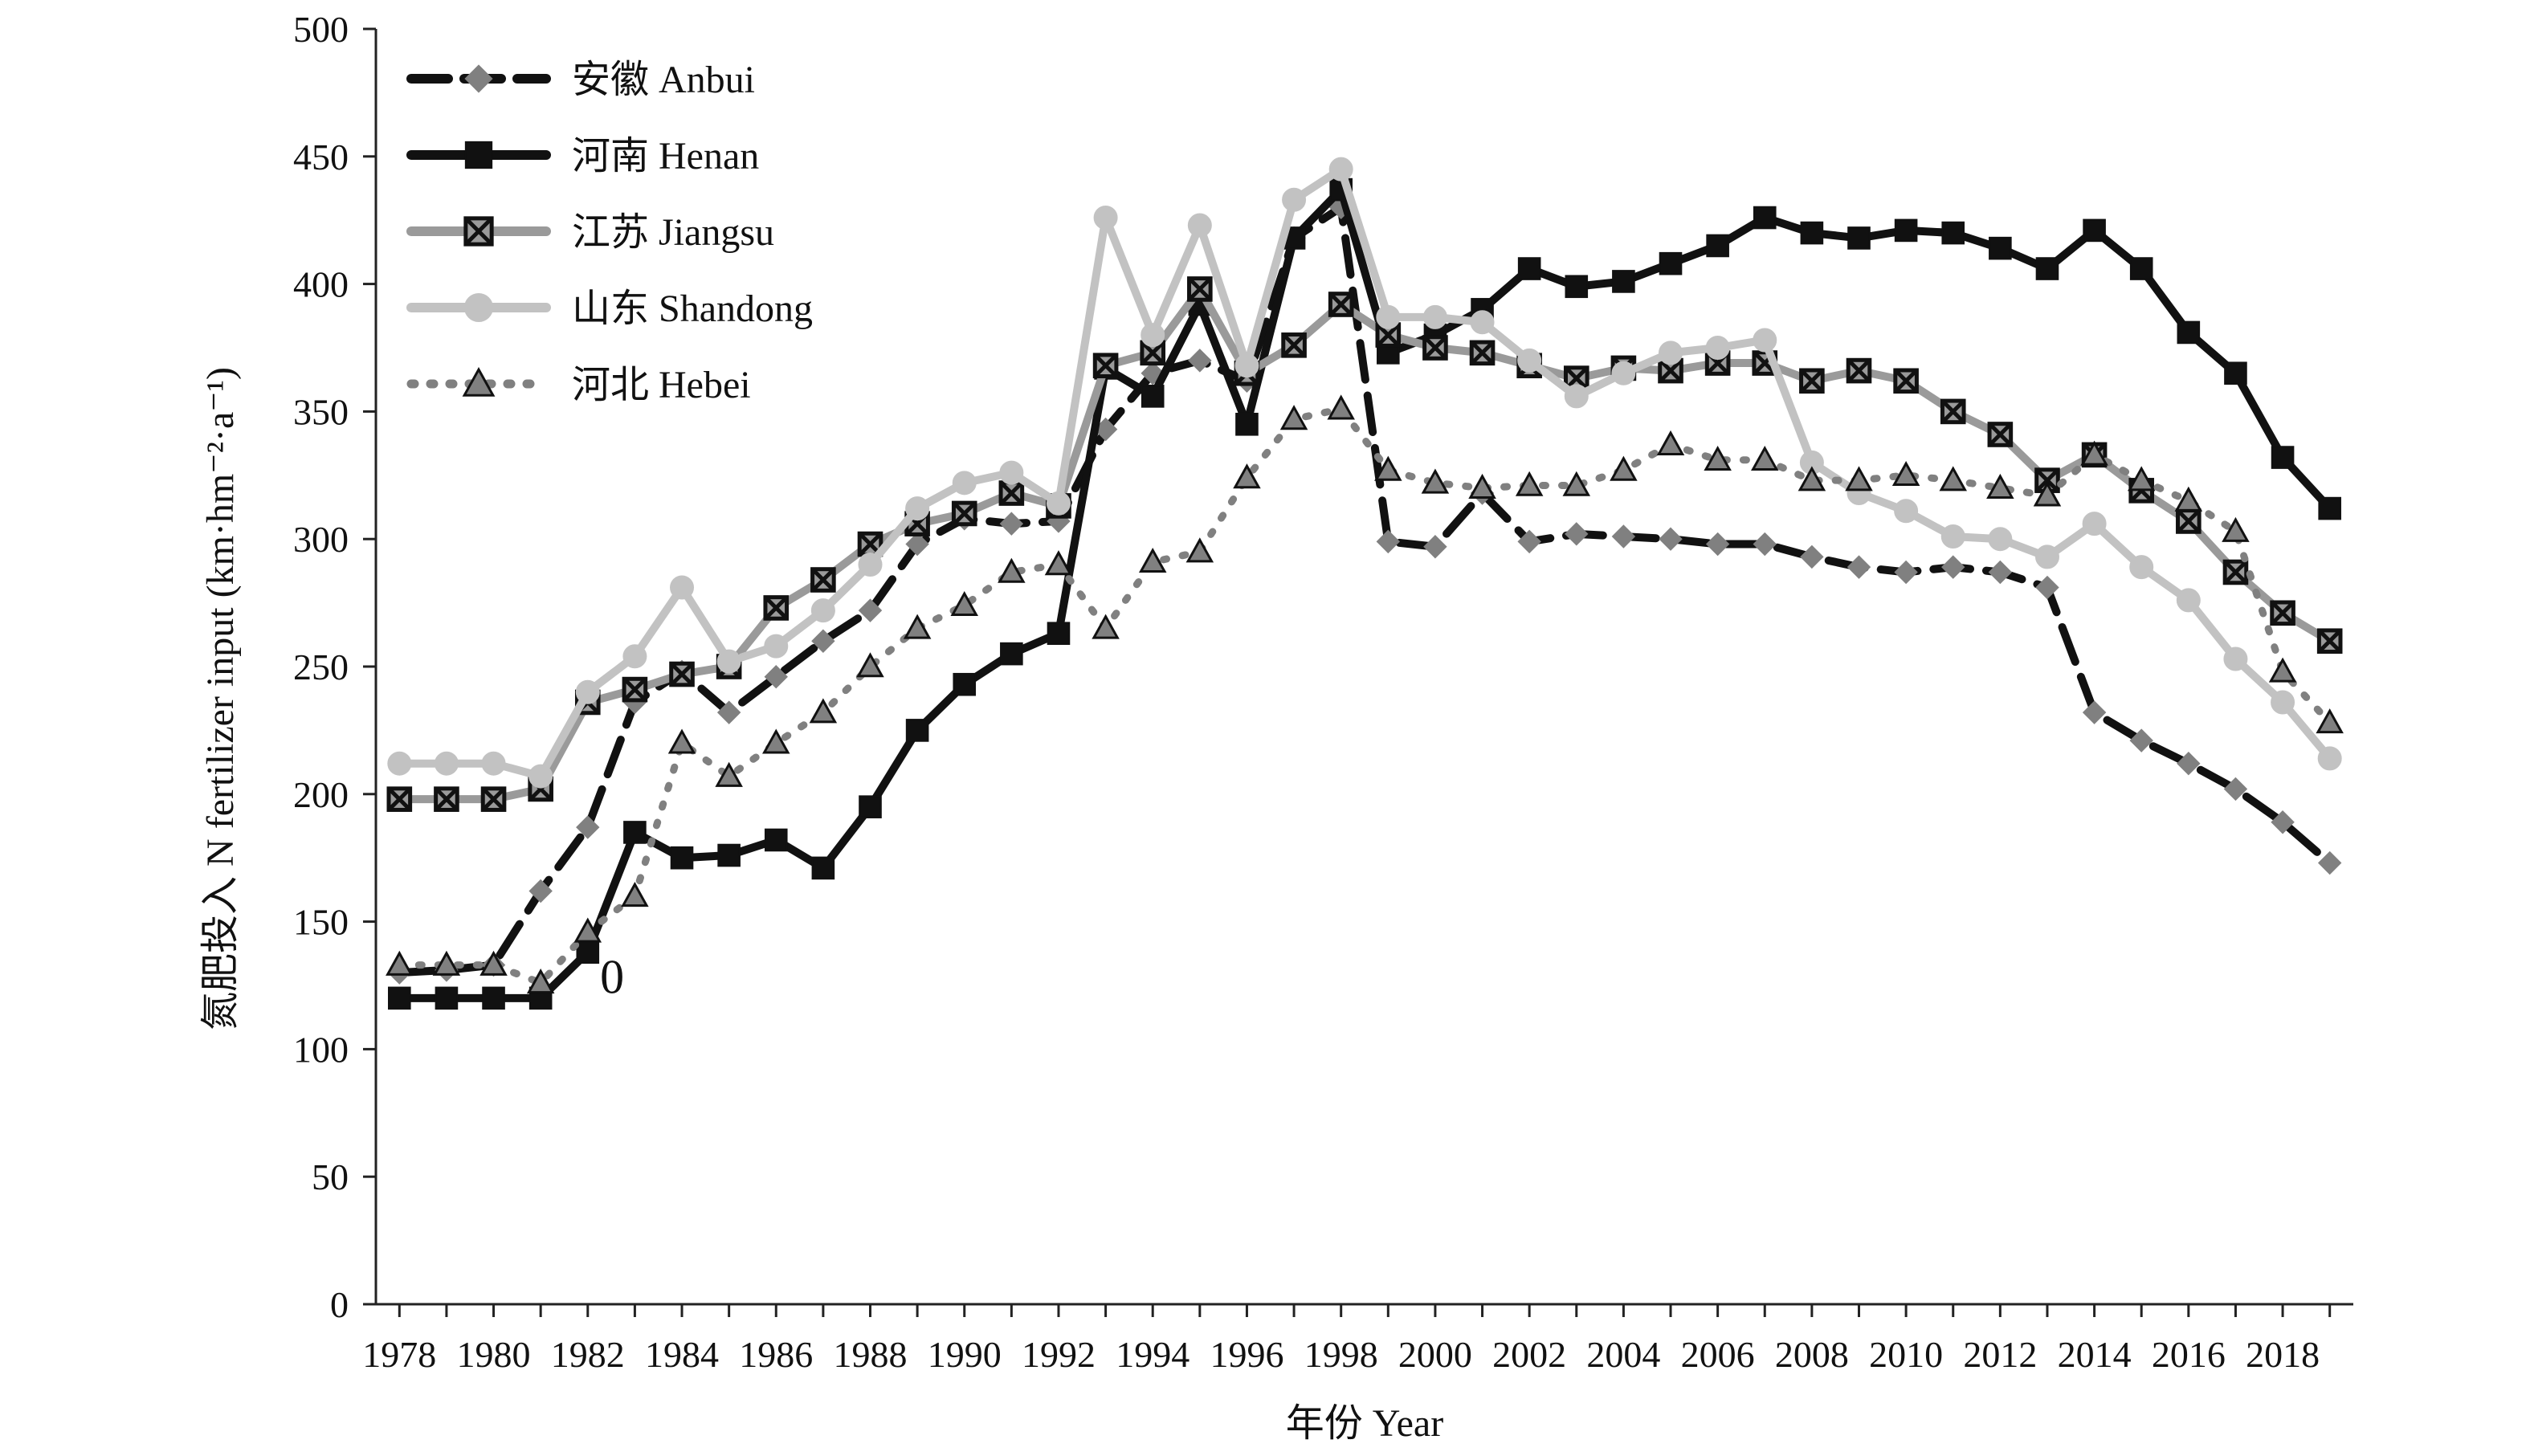 The width and height of the screenshot is (2530, 1456). I want to click on x-tick-label: 1982, so click(588, 1354).